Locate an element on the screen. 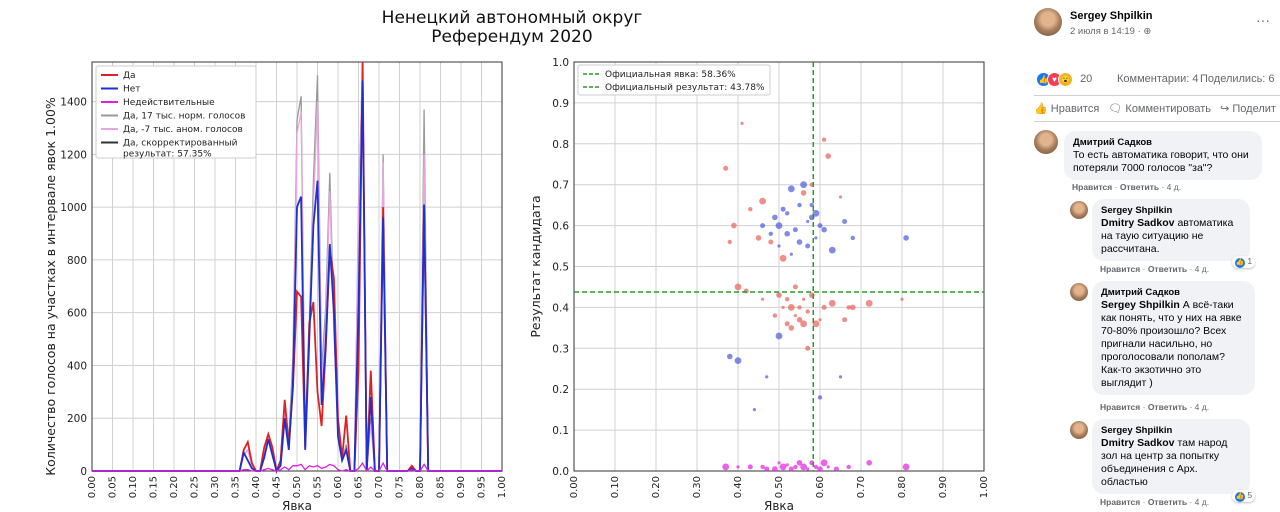 The height and width of the screenshot is (512, 1280). comment-like-badge: 👍 1 is located at coordinates (1244, 262).